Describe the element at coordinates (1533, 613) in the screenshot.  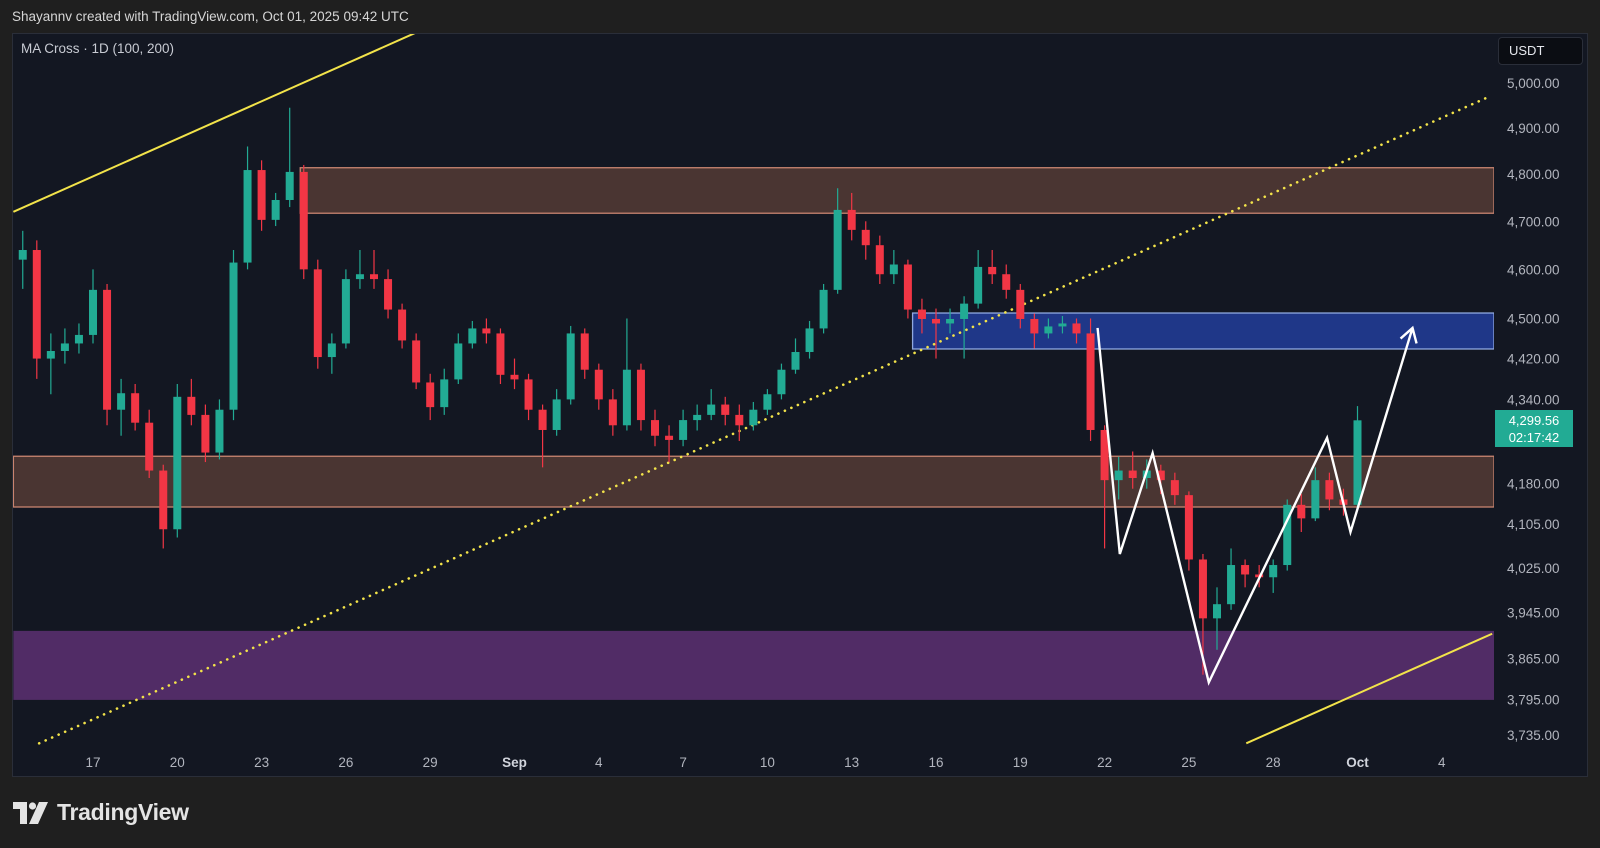
I see `y-axis-tick-label: 3,945.00` at that location.